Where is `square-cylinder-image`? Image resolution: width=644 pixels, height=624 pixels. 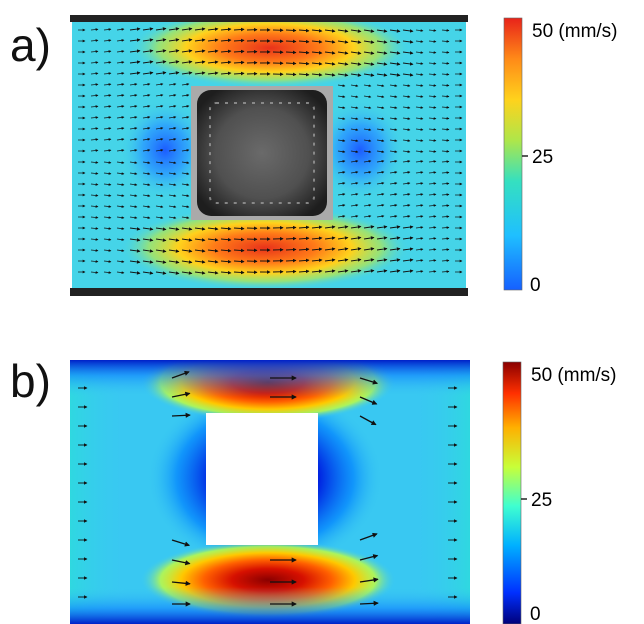 square-cylinder-image is located at coordinates (262, 153).